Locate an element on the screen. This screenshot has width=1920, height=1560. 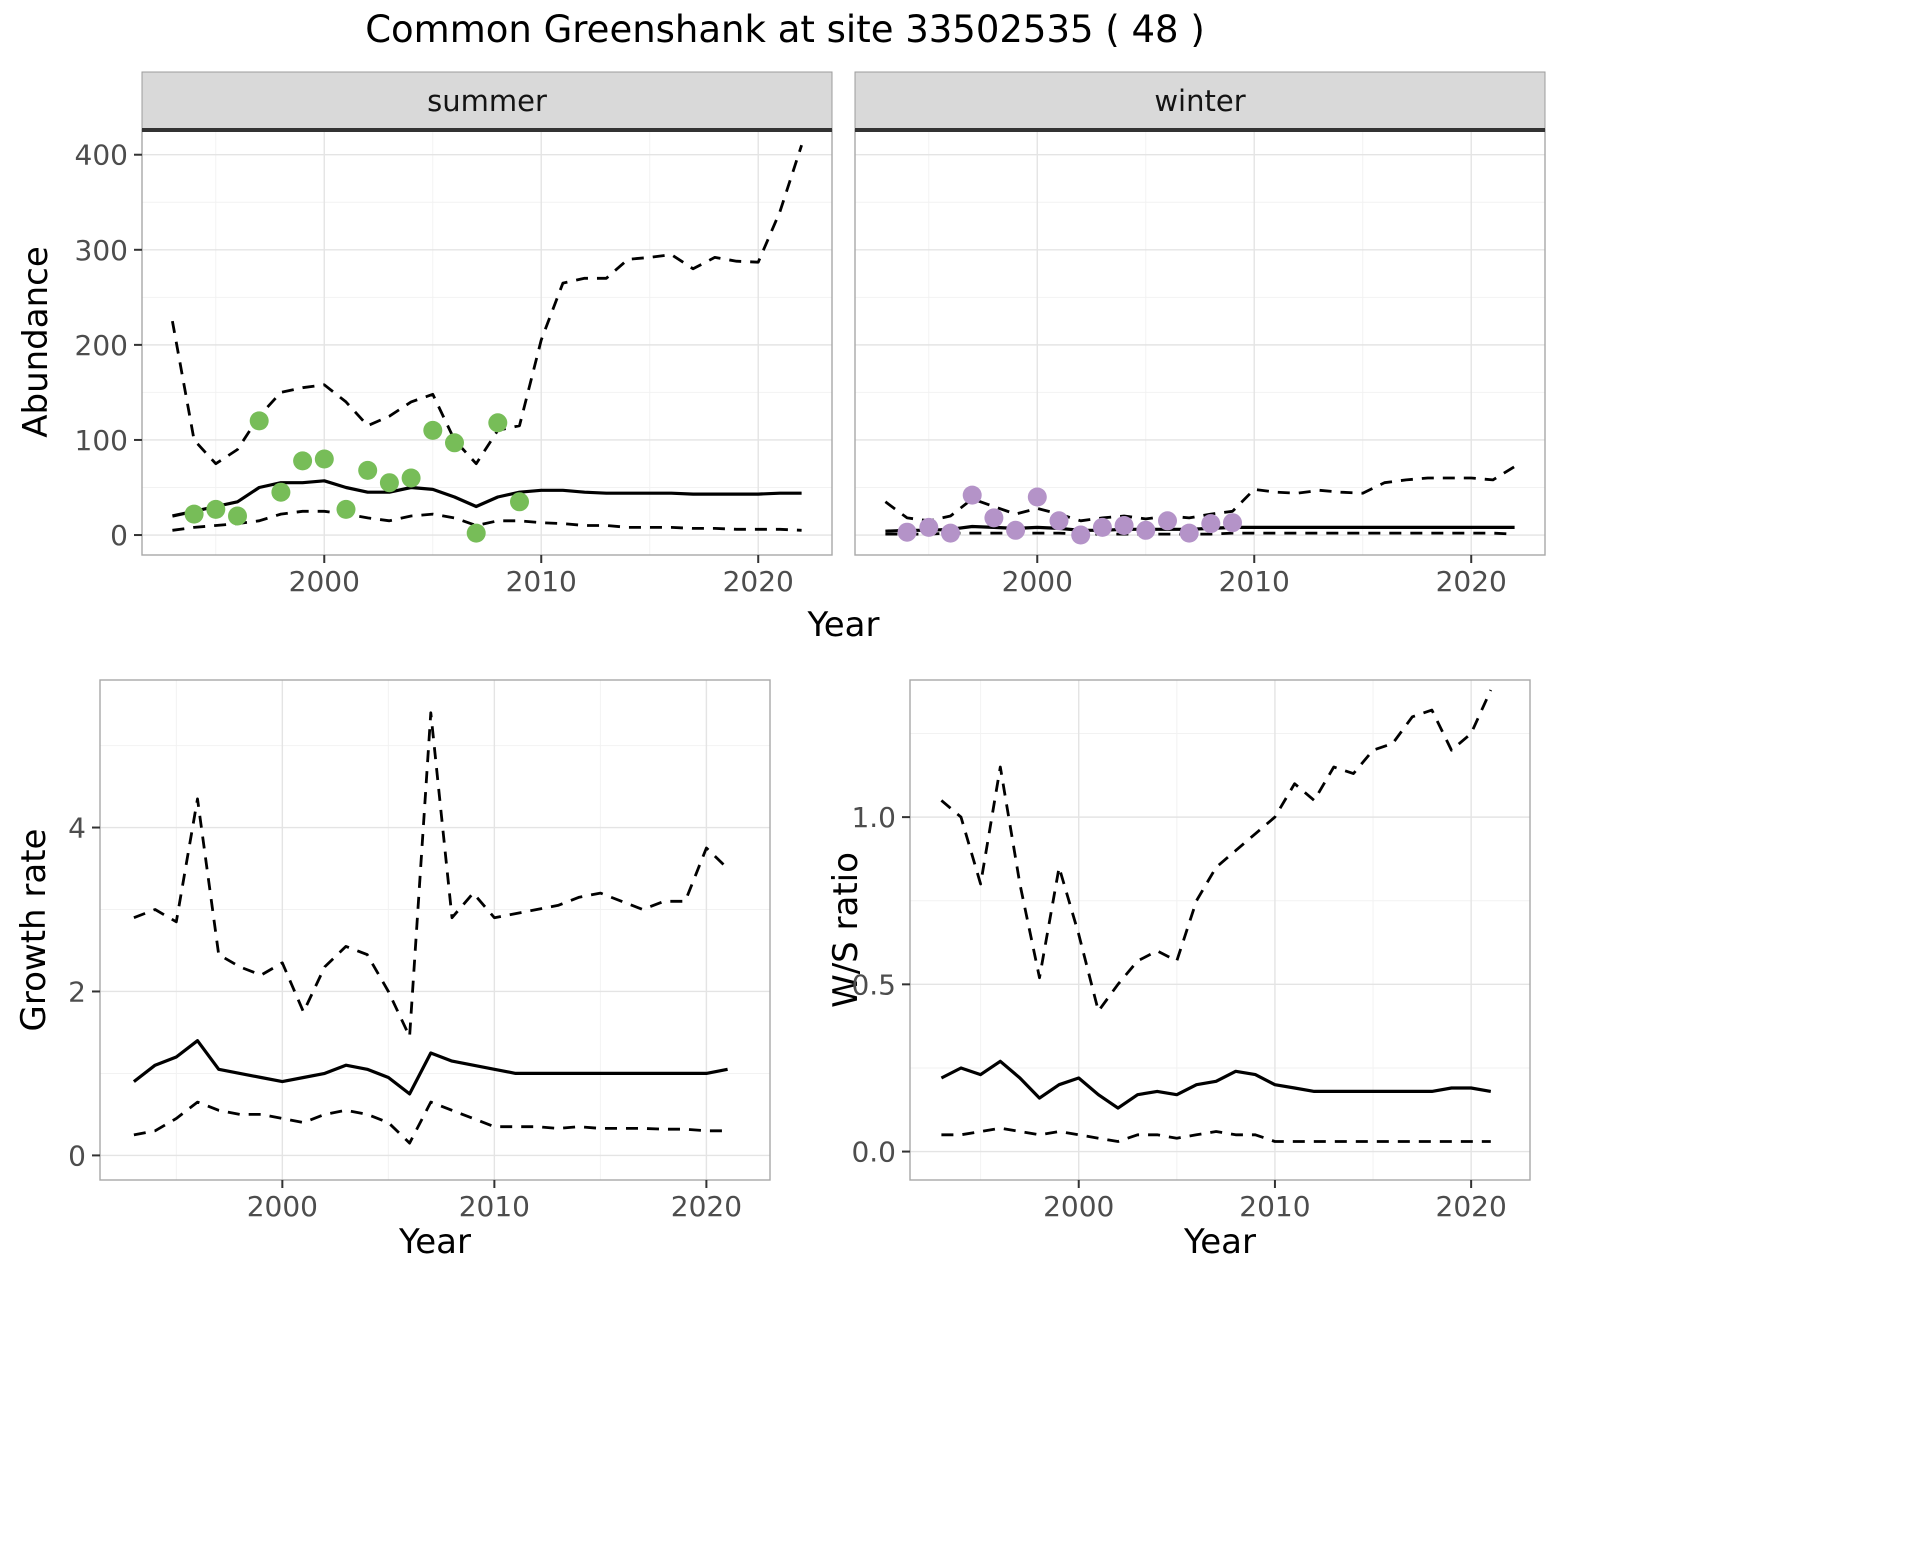
chart-growth_rate: 2000 2010 2020 0 2 4 is located at coordinates (419, 951).